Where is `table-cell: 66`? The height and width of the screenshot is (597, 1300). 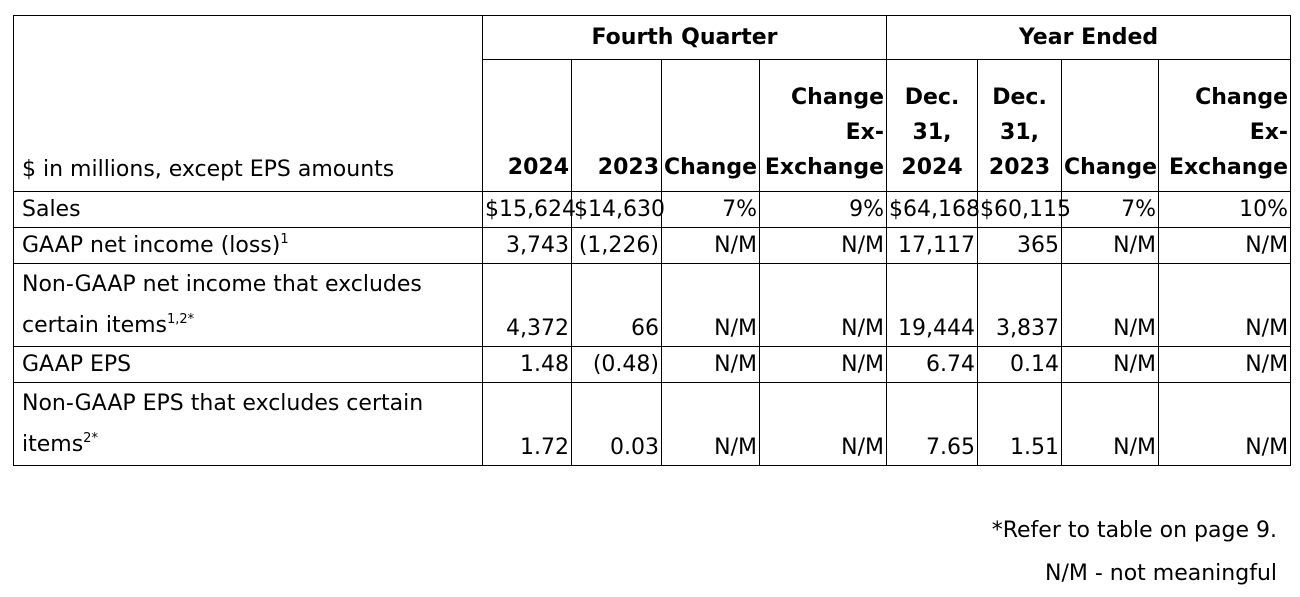
table-cell: 66 is located at coordinates (616, 305).